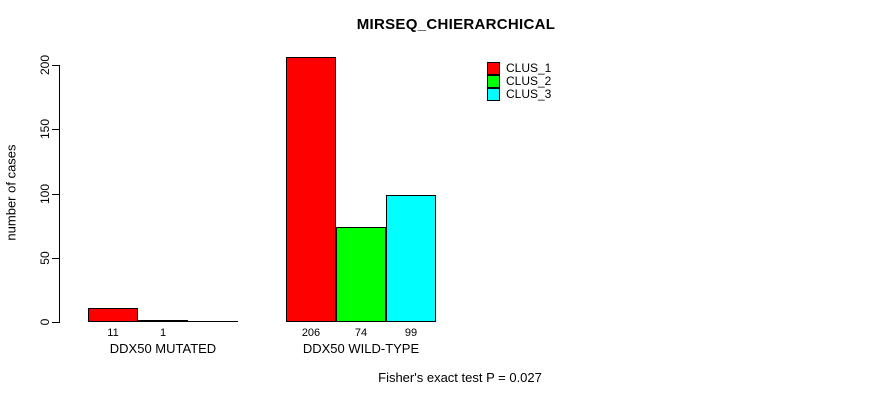 The height and width of the screenshot is (400, 890). Describe the element at coordinates (163, 321) in the screenshot. I see `bar-clus-2-ddx50-mutated` at that location.